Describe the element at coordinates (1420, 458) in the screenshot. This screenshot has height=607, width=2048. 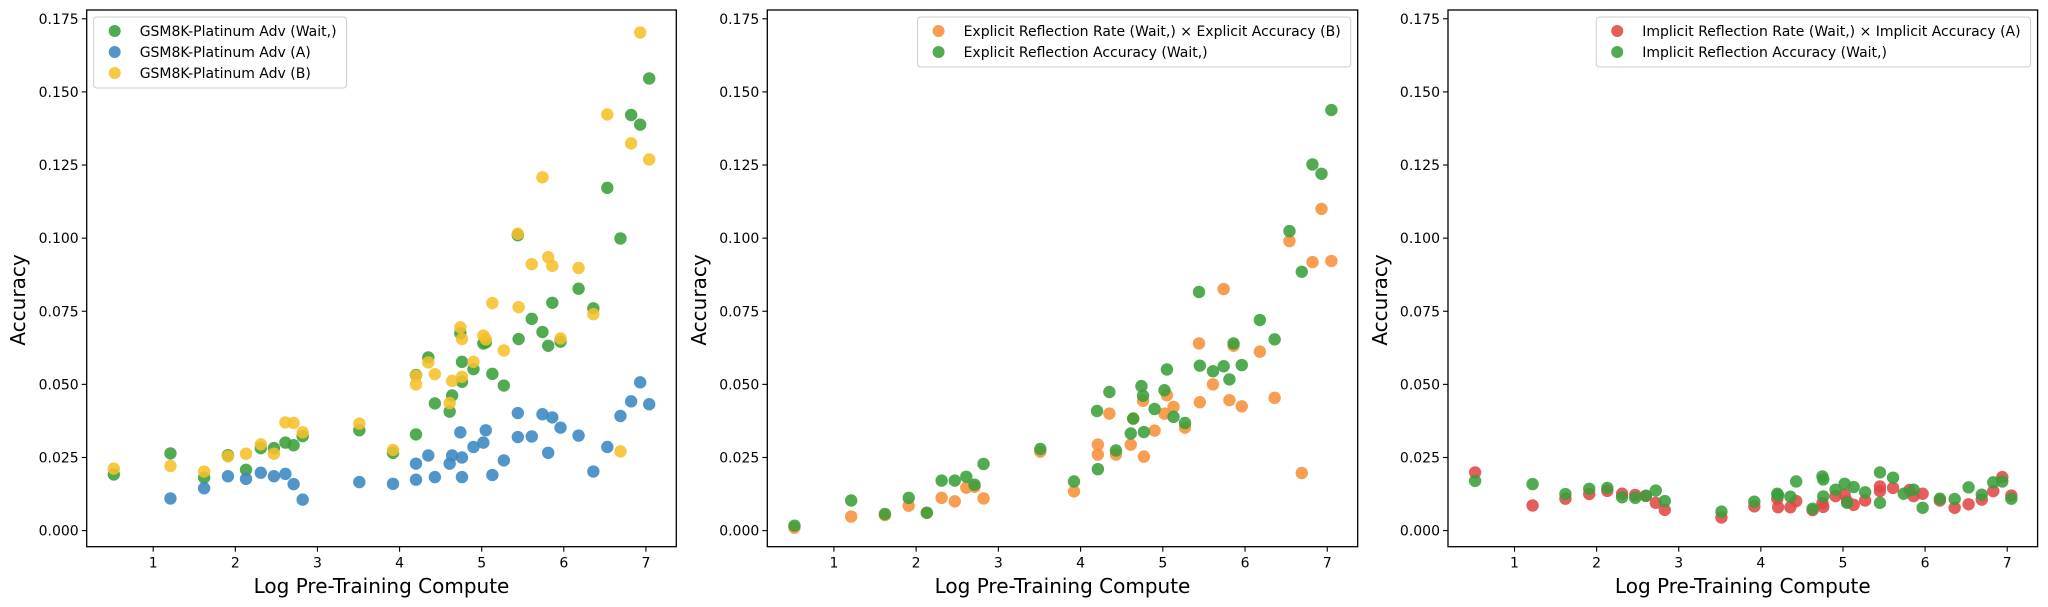
I see `y-tick-label: 0.025` at that location.